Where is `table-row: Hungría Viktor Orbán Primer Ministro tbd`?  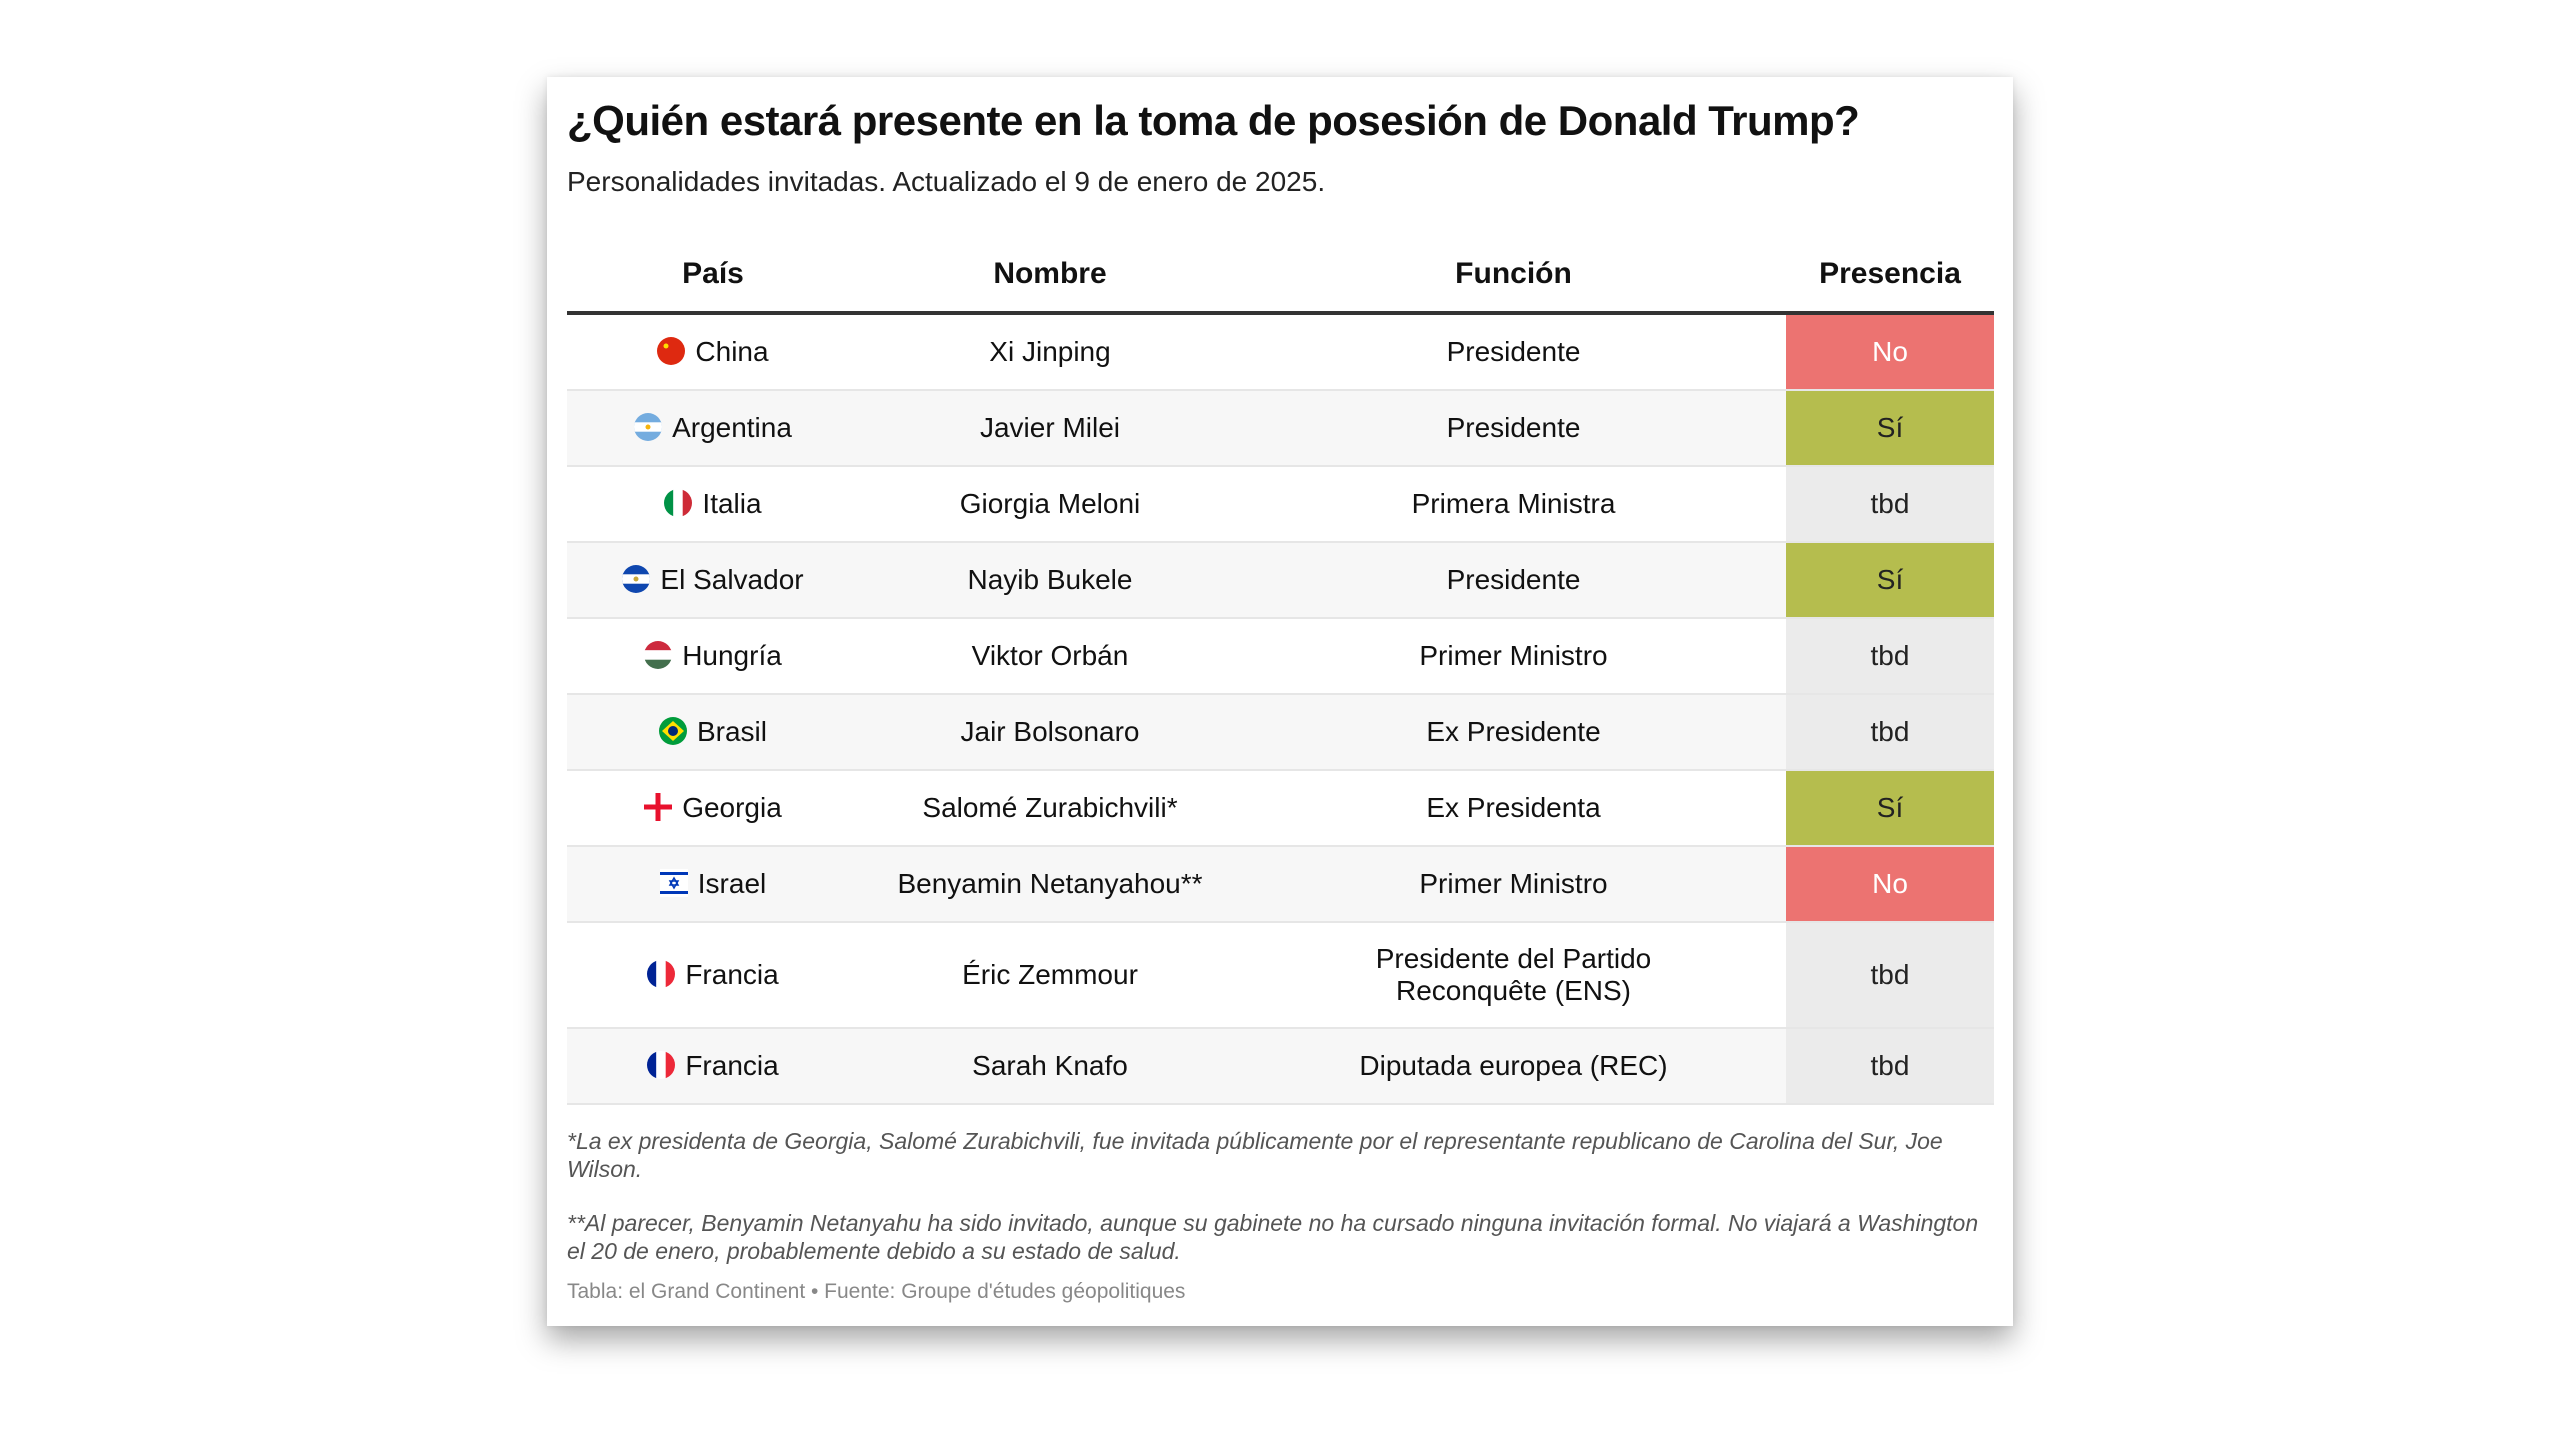
table-row: Hungría Viktor Orbán Primer Ministro tbd is located at coordinates (1280, 656).